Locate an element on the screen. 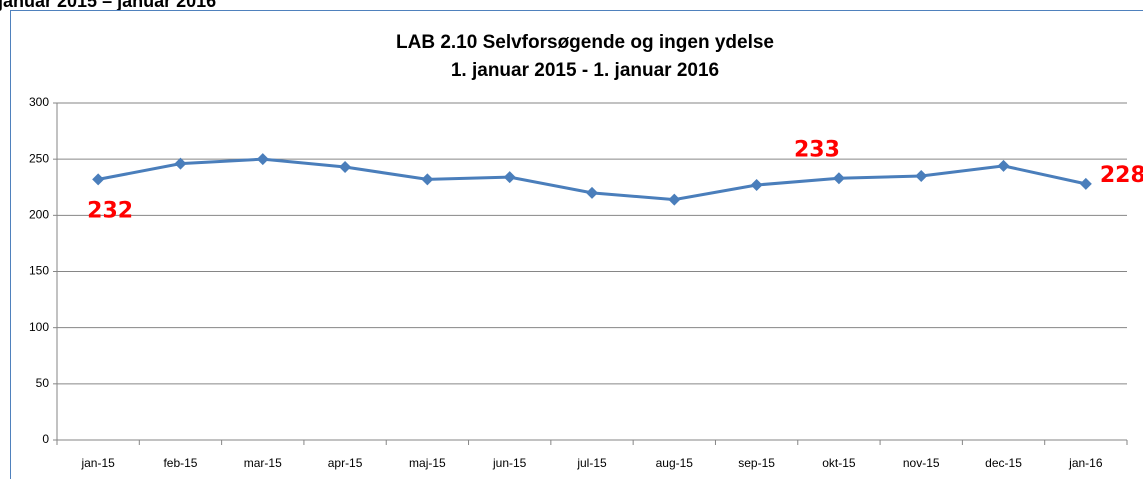 This screenshot has width=1143, height=479. x-tick-label: jul-15 is located at coordinates (591, 463).